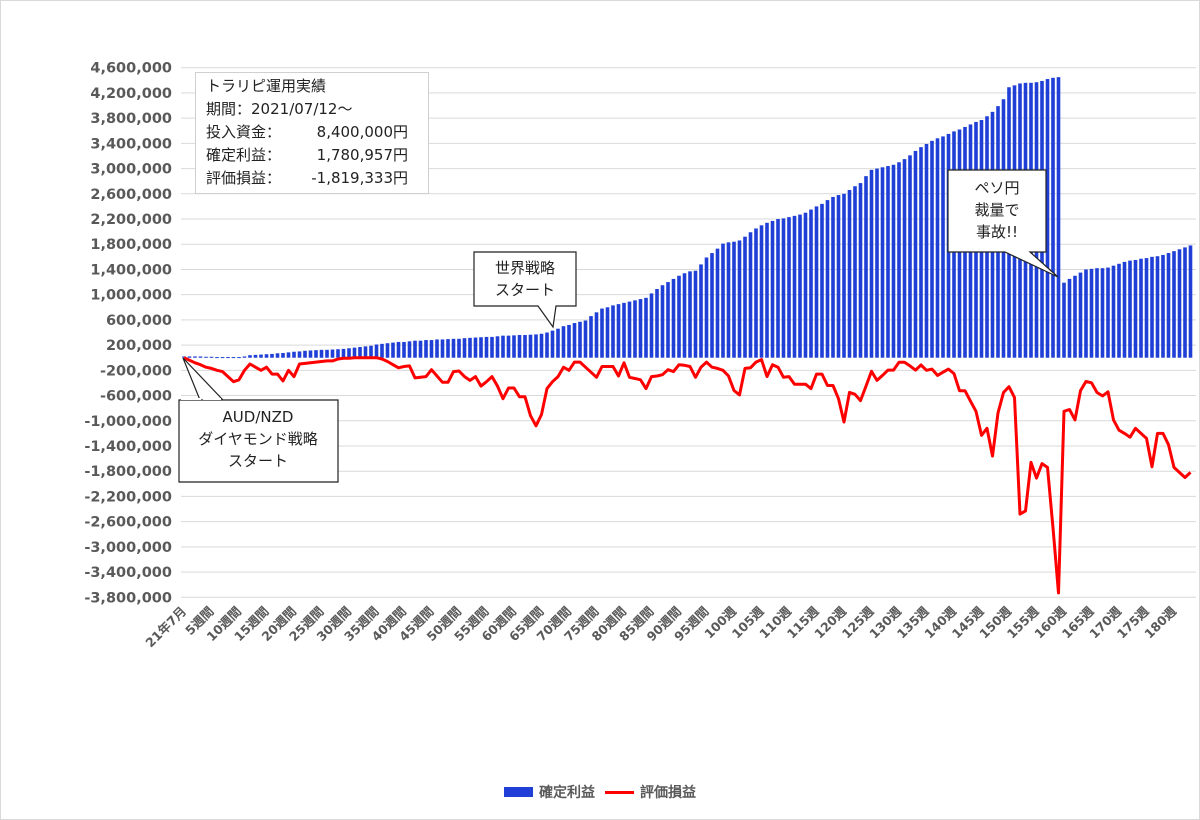  I want to click on callout-world-strategy: 世界戦略 スタート, so click(525, 290).